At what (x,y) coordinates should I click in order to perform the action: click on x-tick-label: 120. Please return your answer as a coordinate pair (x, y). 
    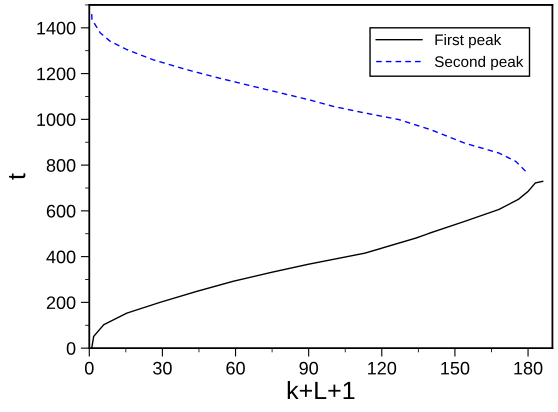
    Looking at the image, I should click on (382, 368).